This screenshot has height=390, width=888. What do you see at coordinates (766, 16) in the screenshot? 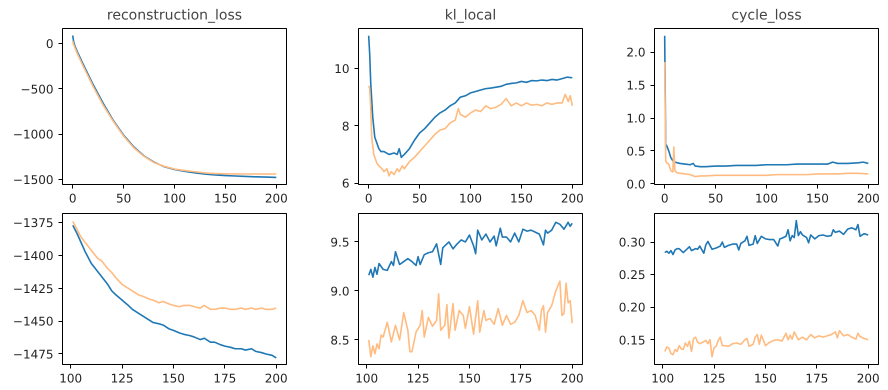
I see `chart-title: cycle_loss` at bounding box center [766, 16].